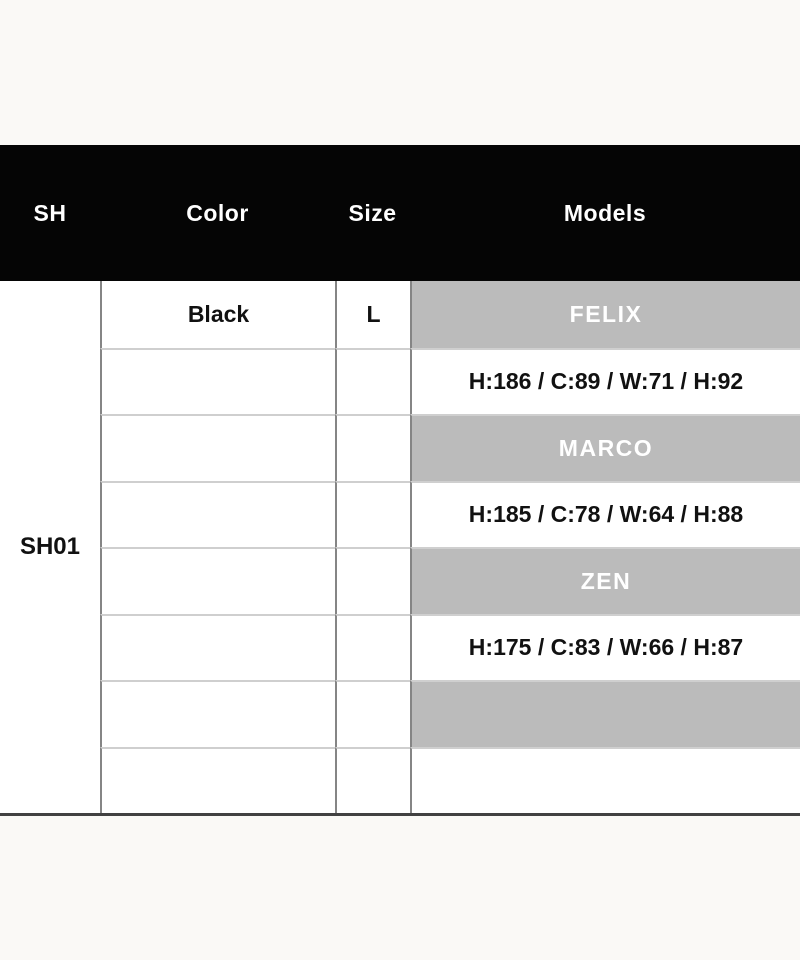 The image size is (800, 960). What do you see at coordinates (605, 447) in the screenshot?
I see `model-name-marco: MARCO` at bounding box center [605, 447].